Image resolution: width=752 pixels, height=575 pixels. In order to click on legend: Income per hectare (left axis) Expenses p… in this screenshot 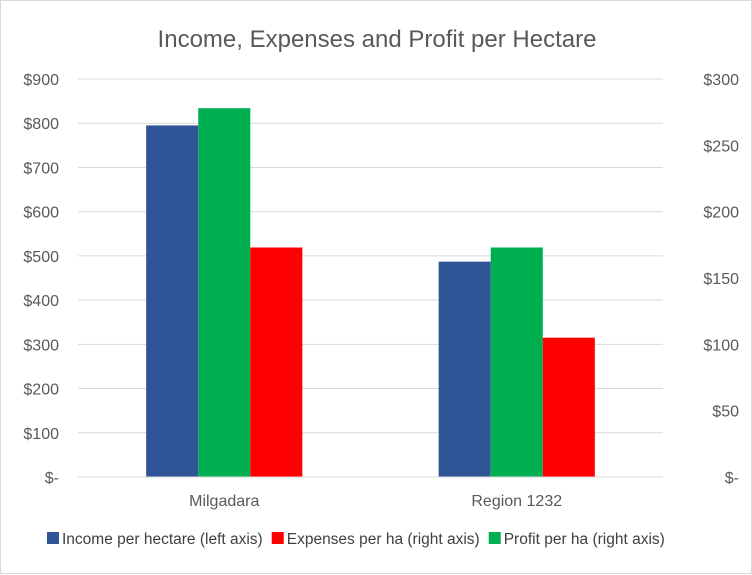, I will do `click(356, 539)`.